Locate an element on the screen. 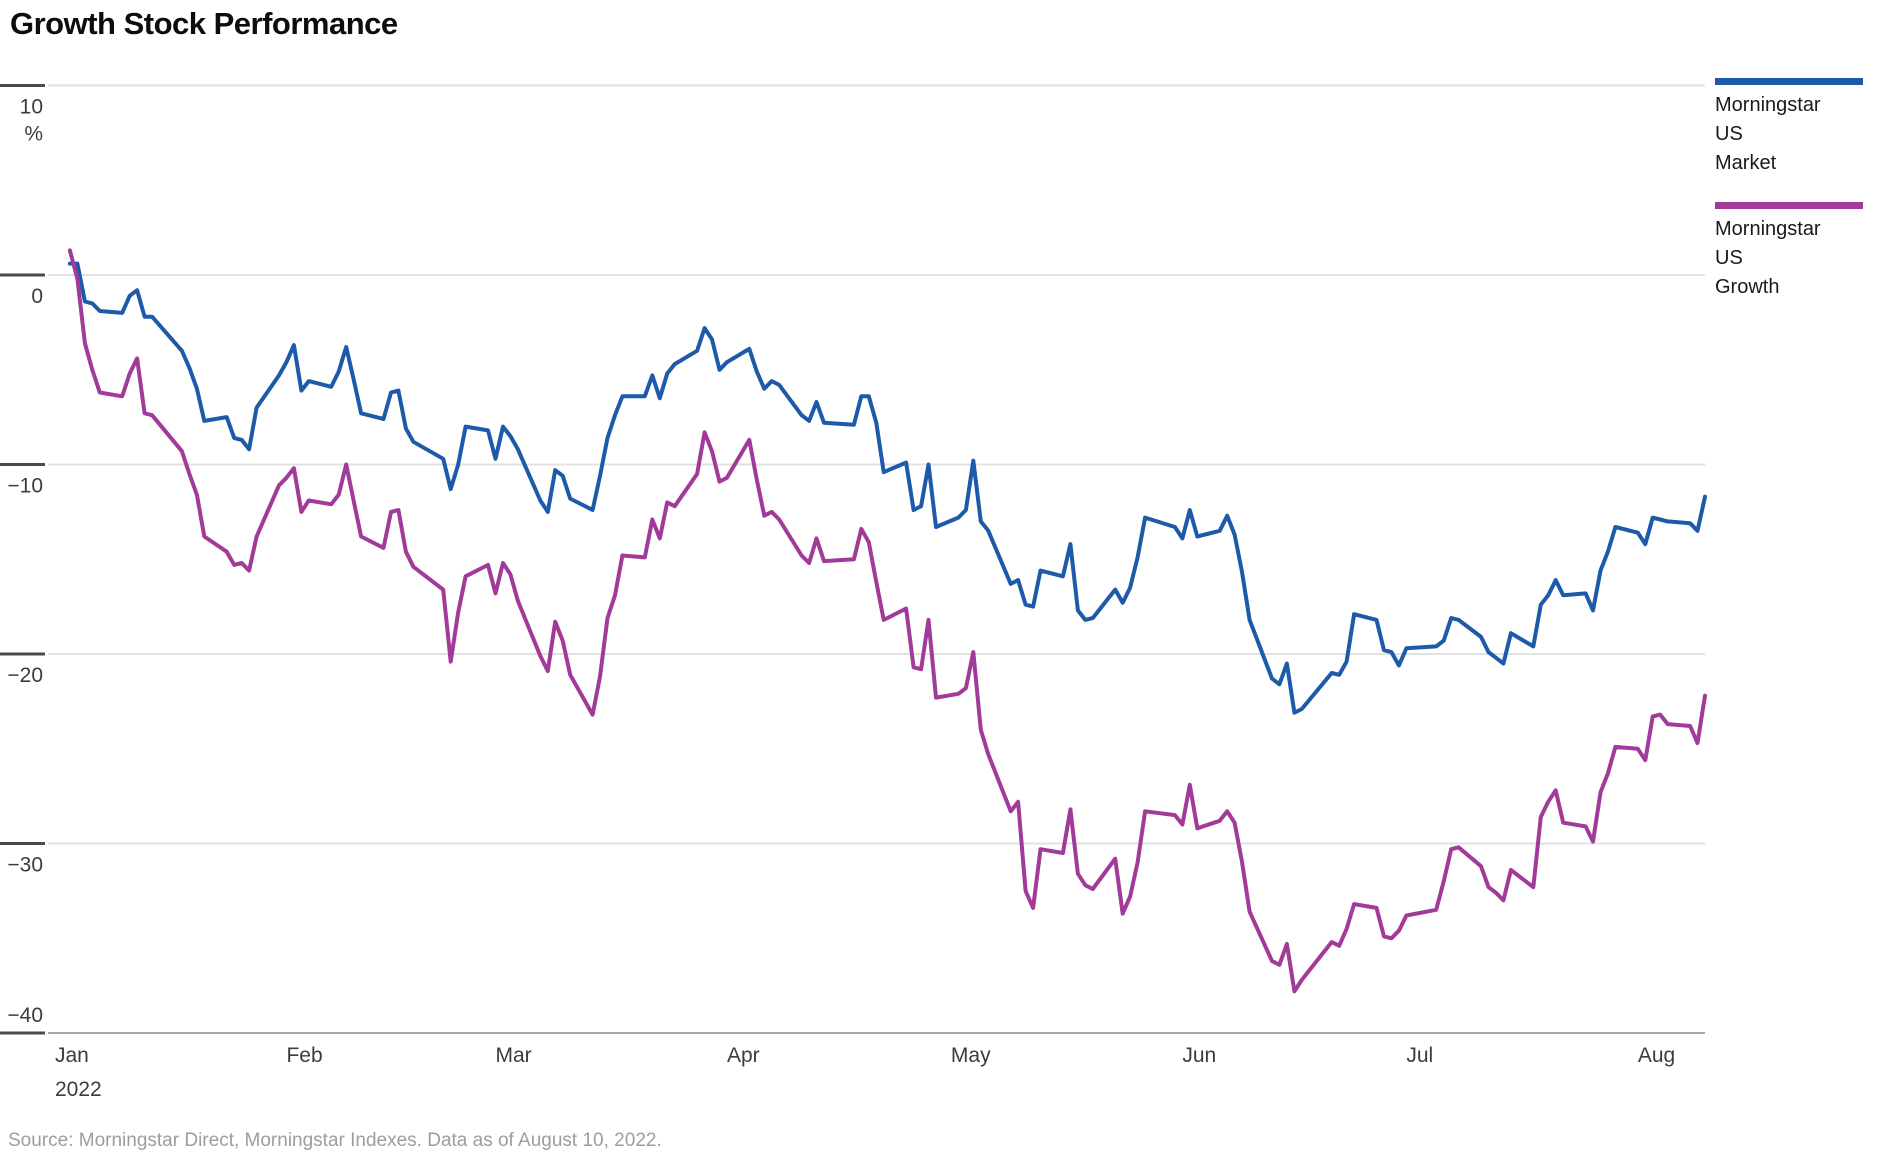 The image size is (1896, 1160). legend-item-us-market: Morningstar US Market is located at coordinates (1790, 128).